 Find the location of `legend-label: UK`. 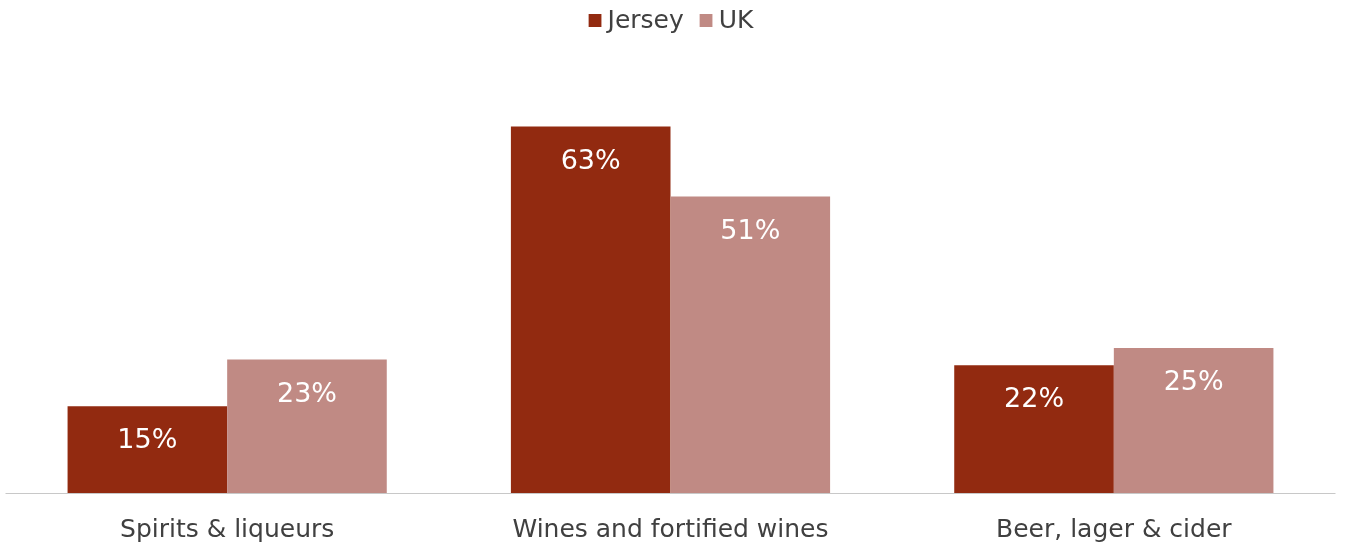

legend-label: UK is located at coordinates (736, 19).